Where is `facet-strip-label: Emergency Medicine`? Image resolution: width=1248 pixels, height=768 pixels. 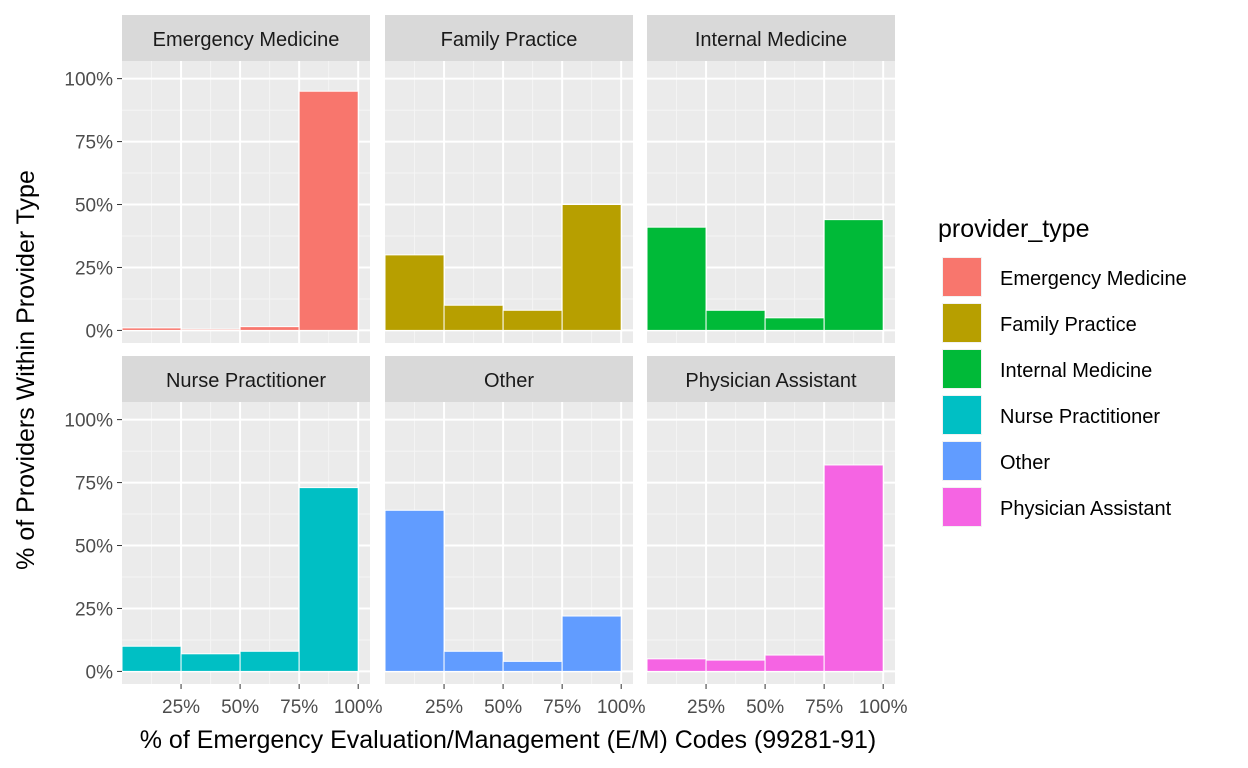 facet-strip-label: Emergency Medicine is located at coordinates (246, 40).